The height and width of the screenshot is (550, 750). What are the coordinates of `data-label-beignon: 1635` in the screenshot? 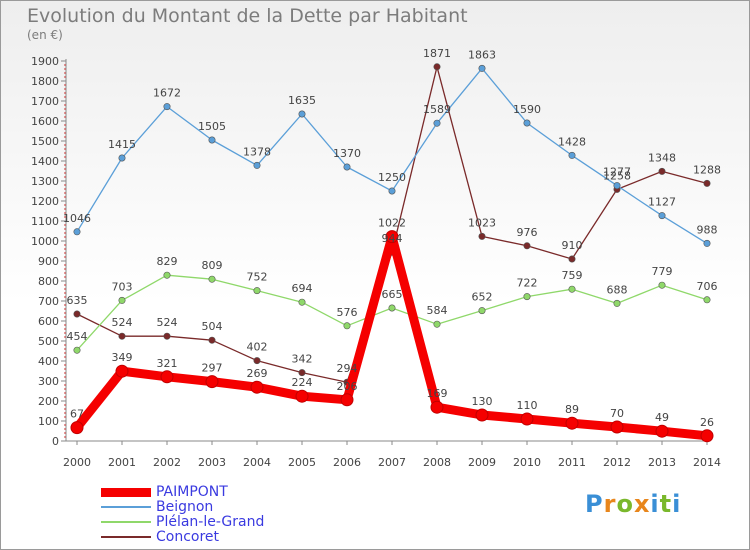 It's located at (302, 100).